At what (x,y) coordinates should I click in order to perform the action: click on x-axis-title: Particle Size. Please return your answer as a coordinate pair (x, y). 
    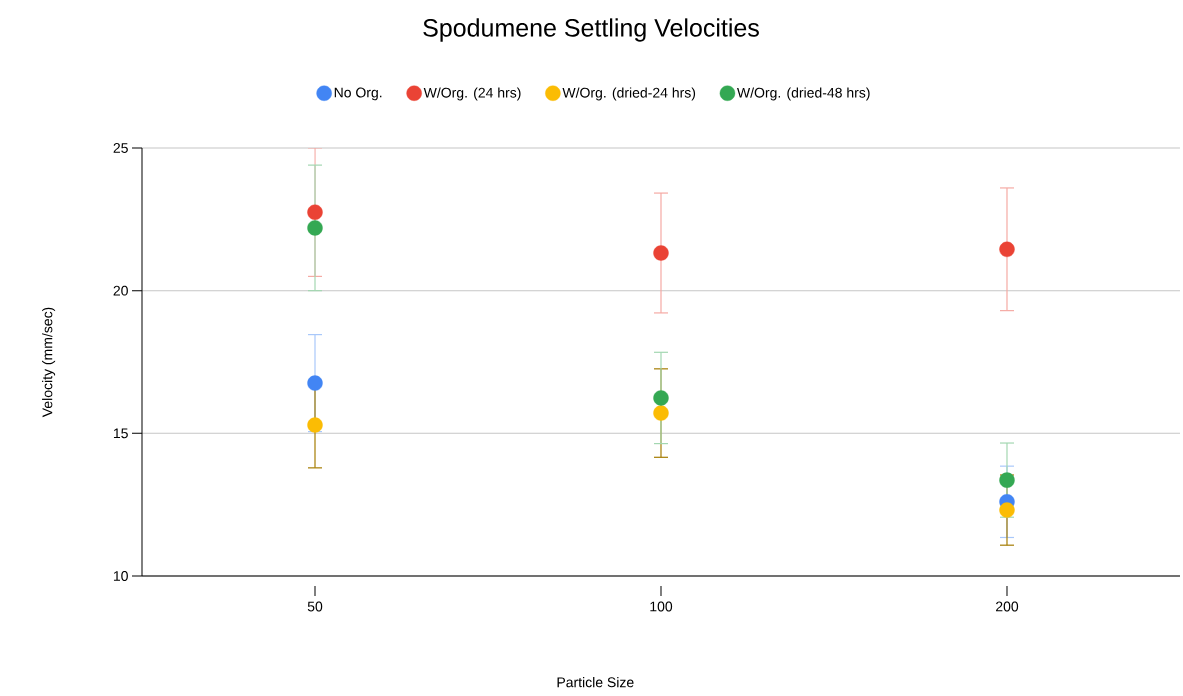
    Looking at the image, I should click on (595, 682).